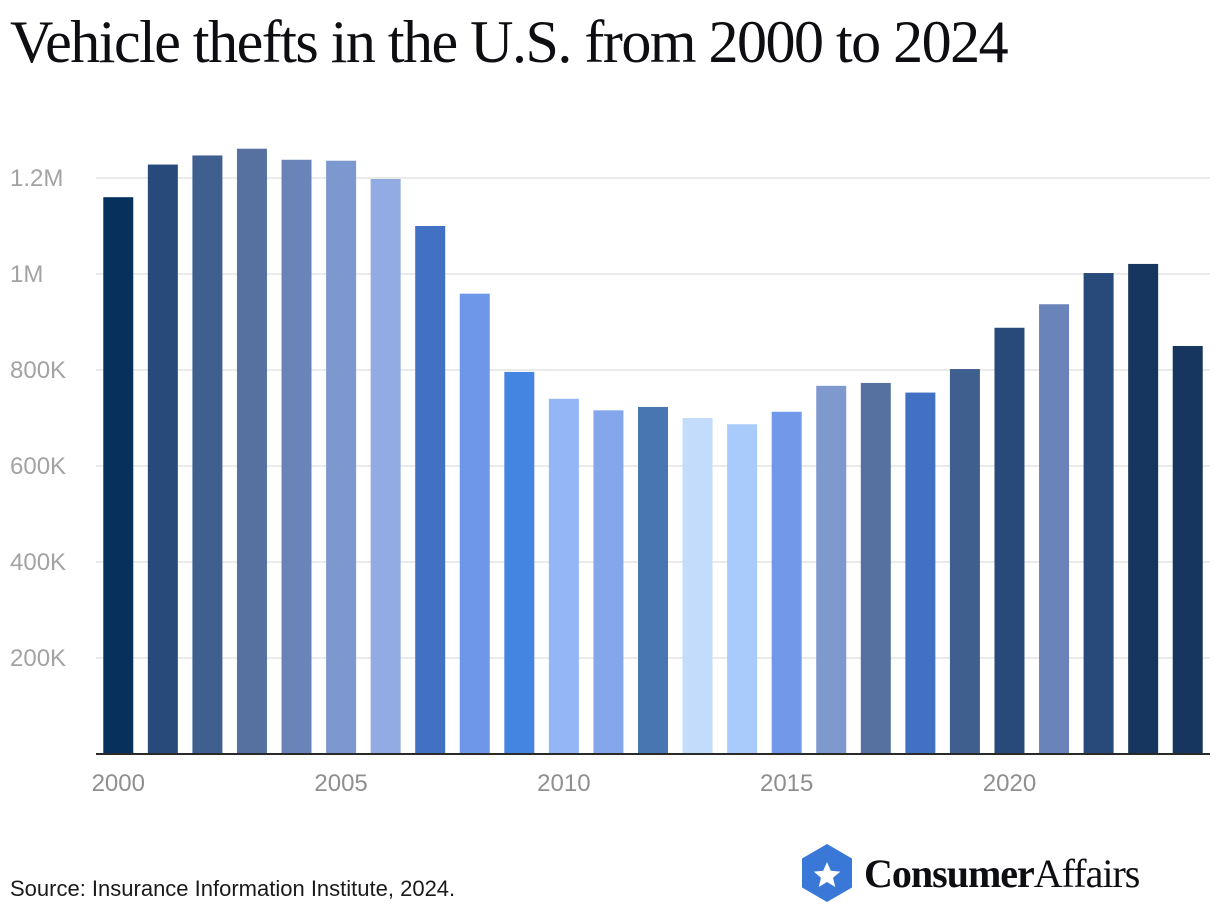 This screenshot has width=1220, height=914. What do you see at coordinates (742, 589) in the screenshot?
I see `bar-2014` at bounding box center [742, 589].